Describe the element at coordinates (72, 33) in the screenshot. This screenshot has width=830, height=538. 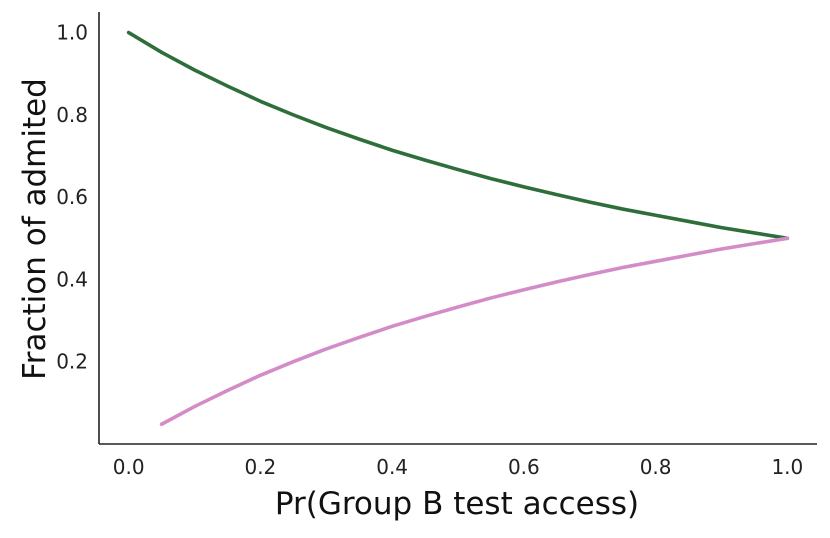
I see `y-tick-label: 1.0` at that location.